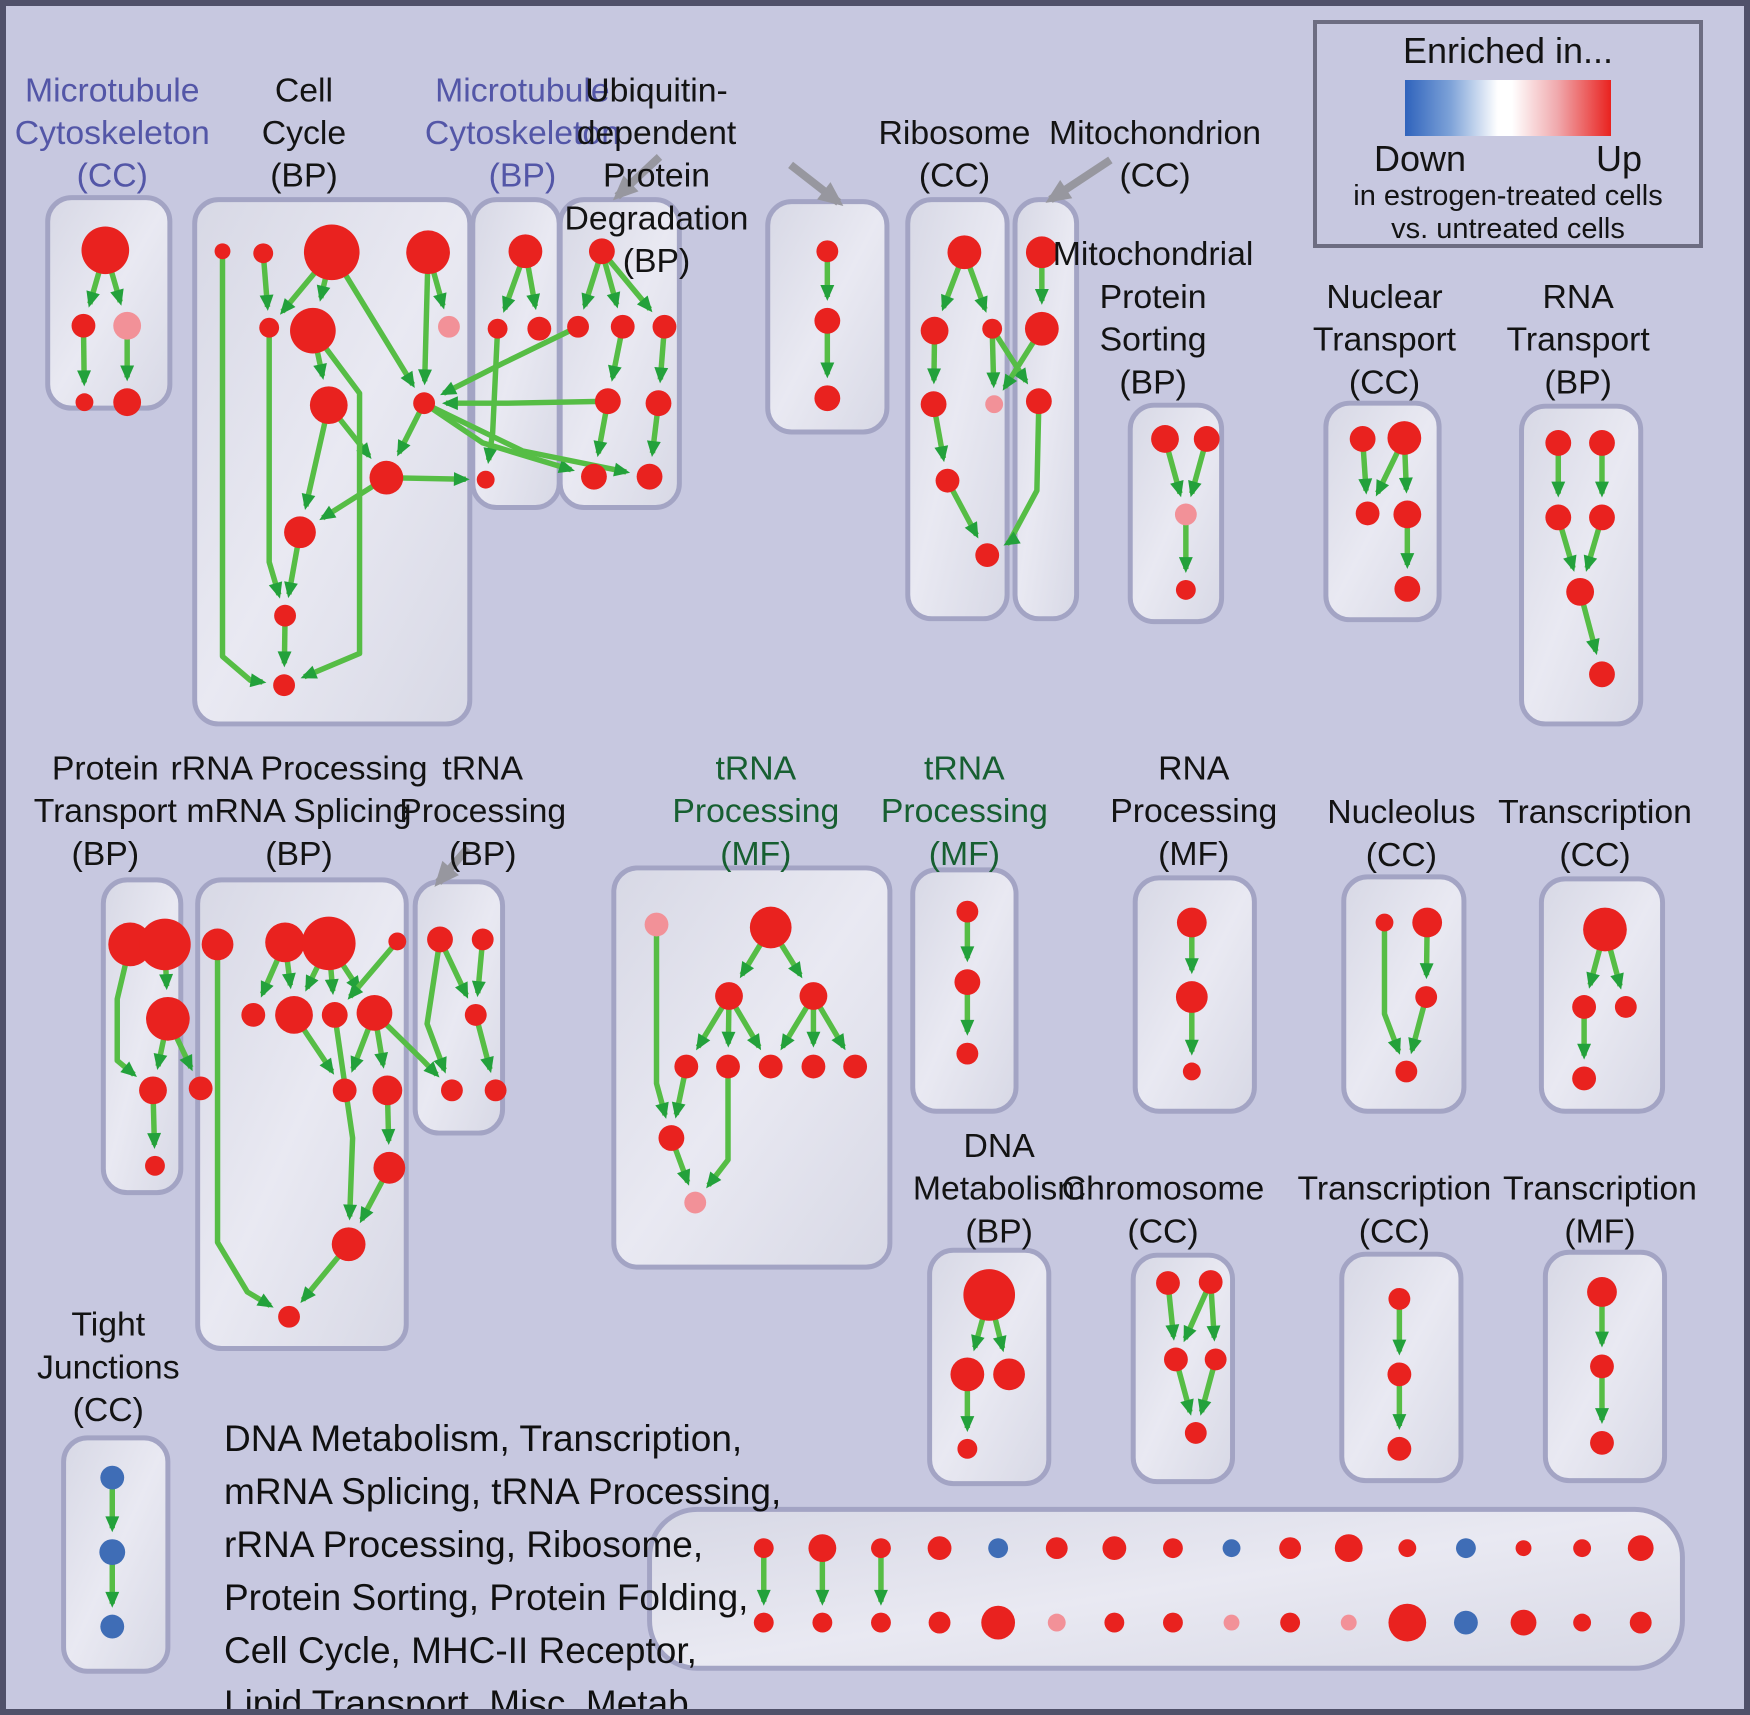 The image size is (1750, 1715). Describe the element at coordinates (1153, 340) in the screenshot. I see `cluster-label-mps: Sorting` at that location.